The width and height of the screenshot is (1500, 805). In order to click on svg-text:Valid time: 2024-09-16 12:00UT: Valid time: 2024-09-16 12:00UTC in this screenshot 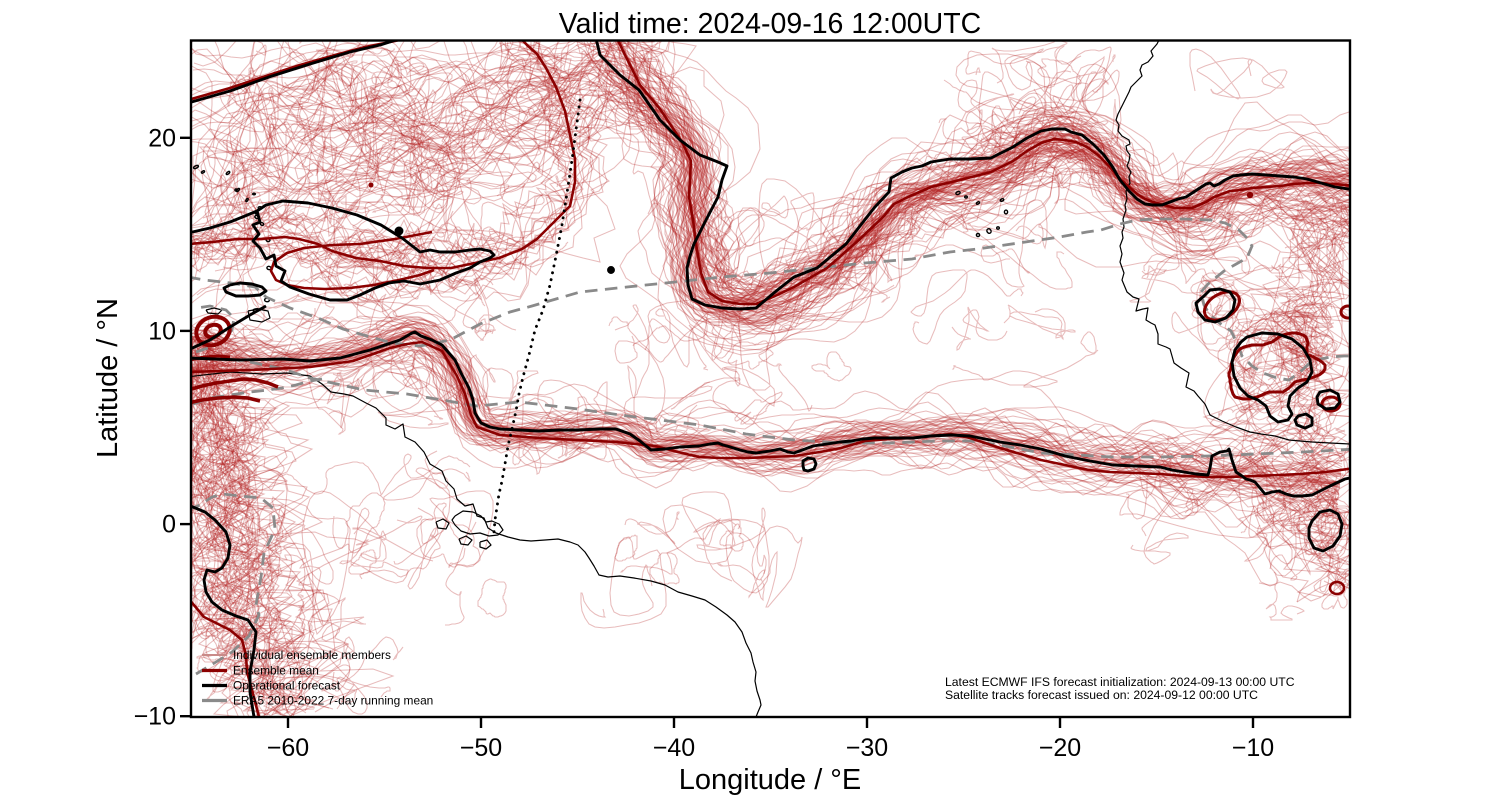, I will do `click(770, 24)`.